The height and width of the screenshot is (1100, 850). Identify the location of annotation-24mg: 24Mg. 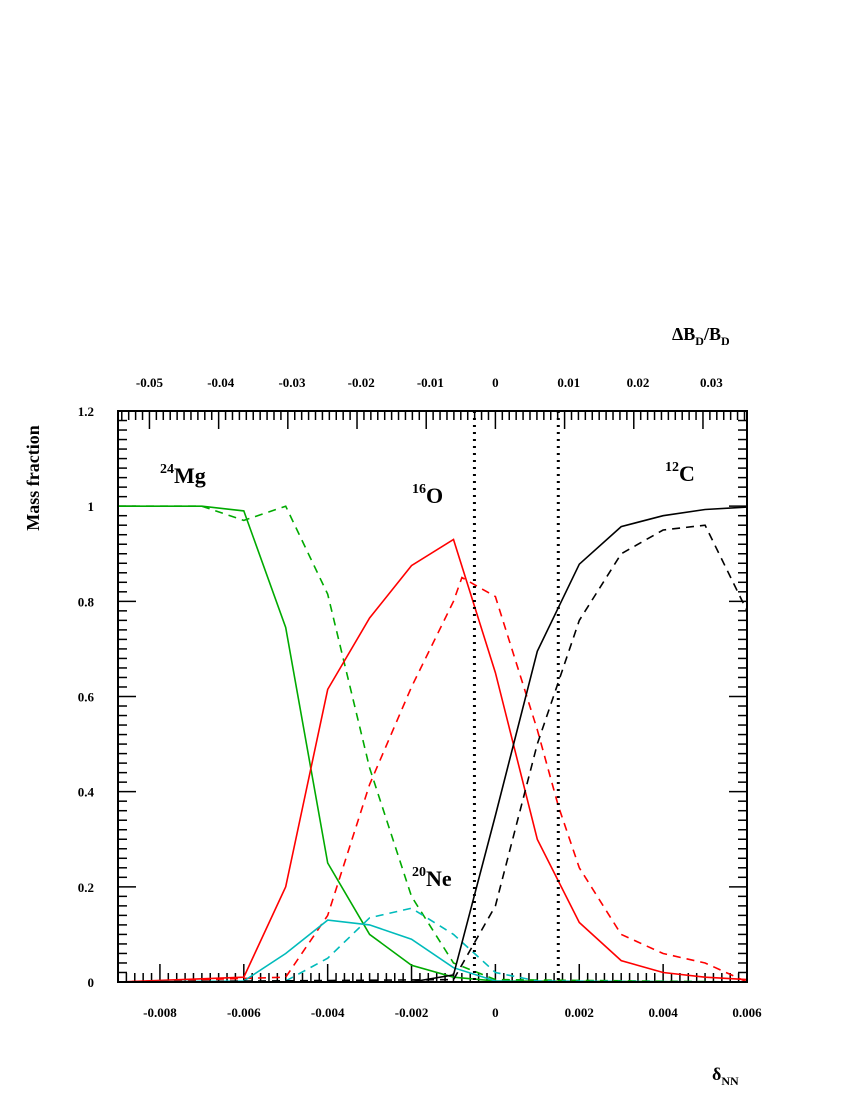
(183, 475).